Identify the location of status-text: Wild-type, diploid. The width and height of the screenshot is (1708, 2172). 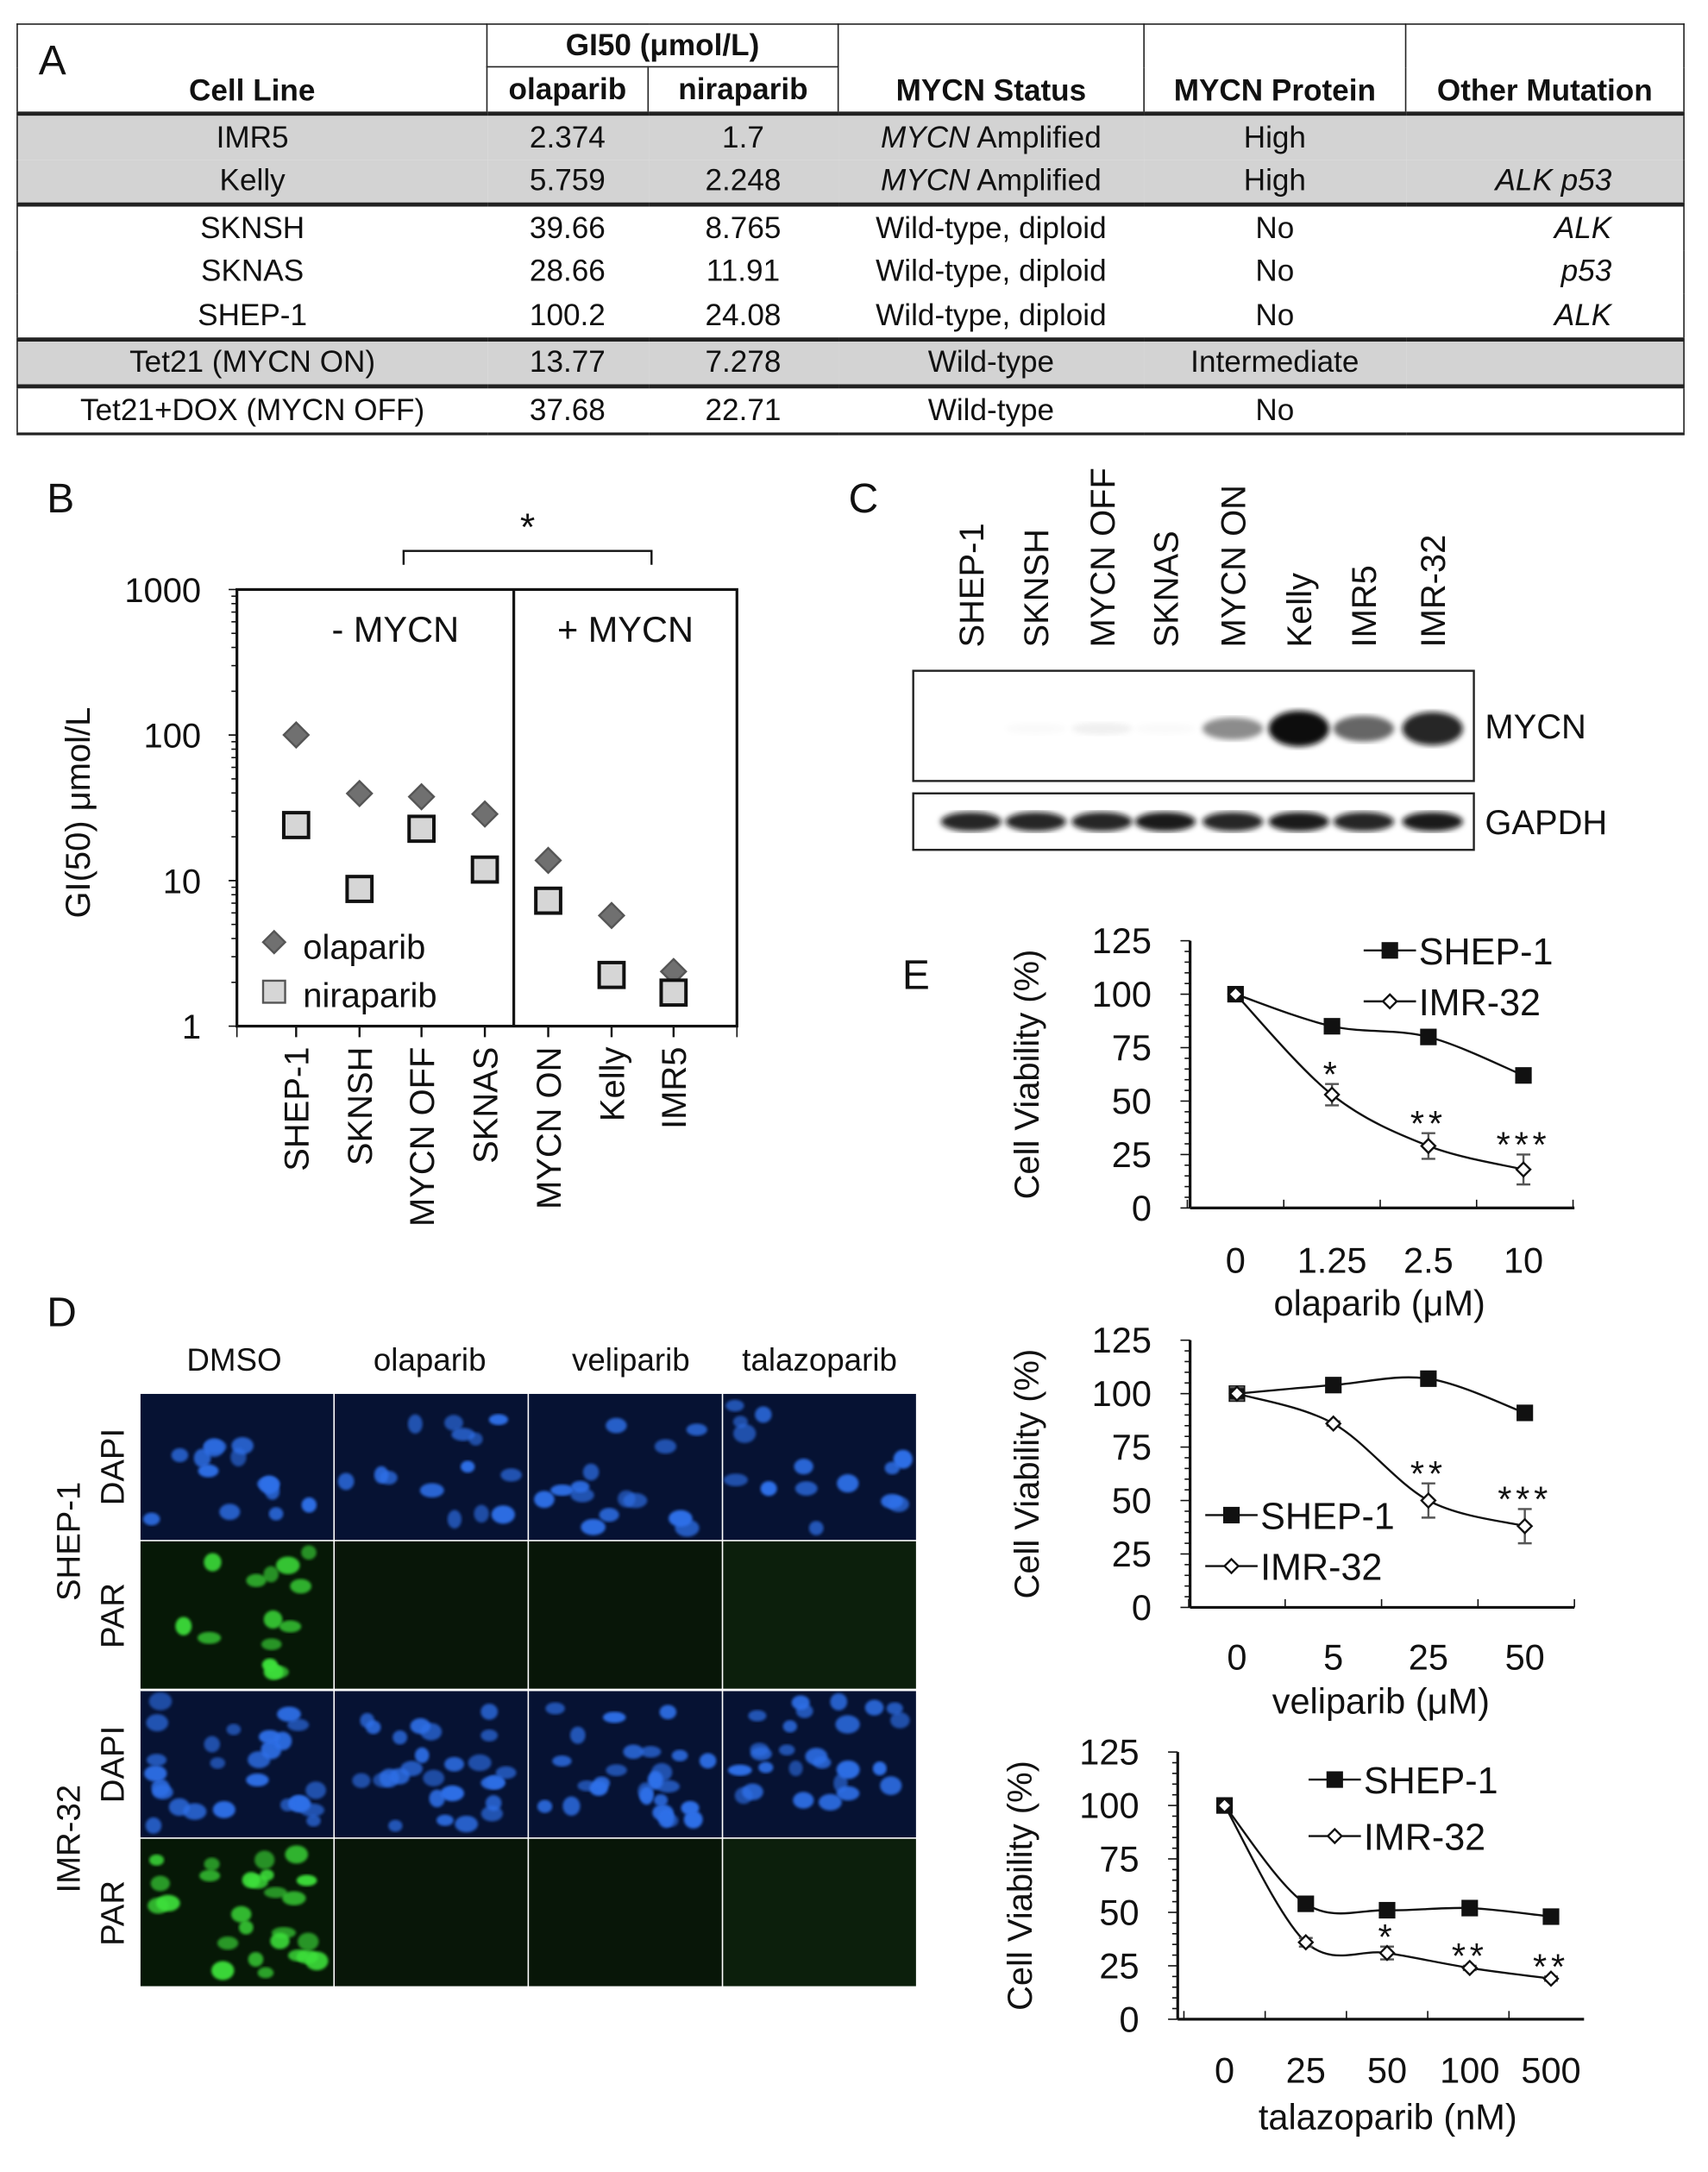
(991, 271).